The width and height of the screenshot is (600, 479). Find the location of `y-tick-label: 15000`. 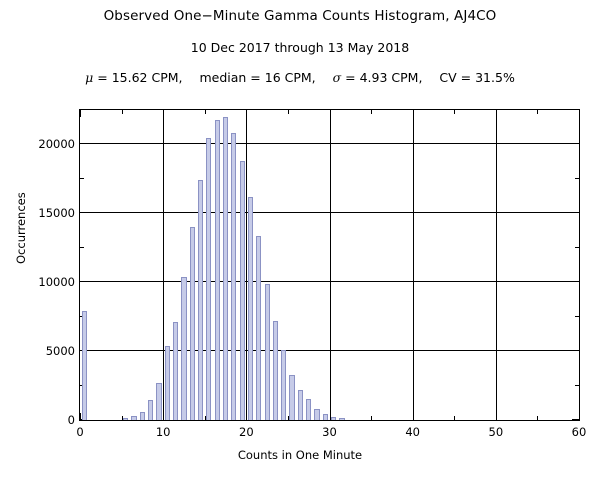

y-tick-label: 15000 is located at coordinates (56, 213).